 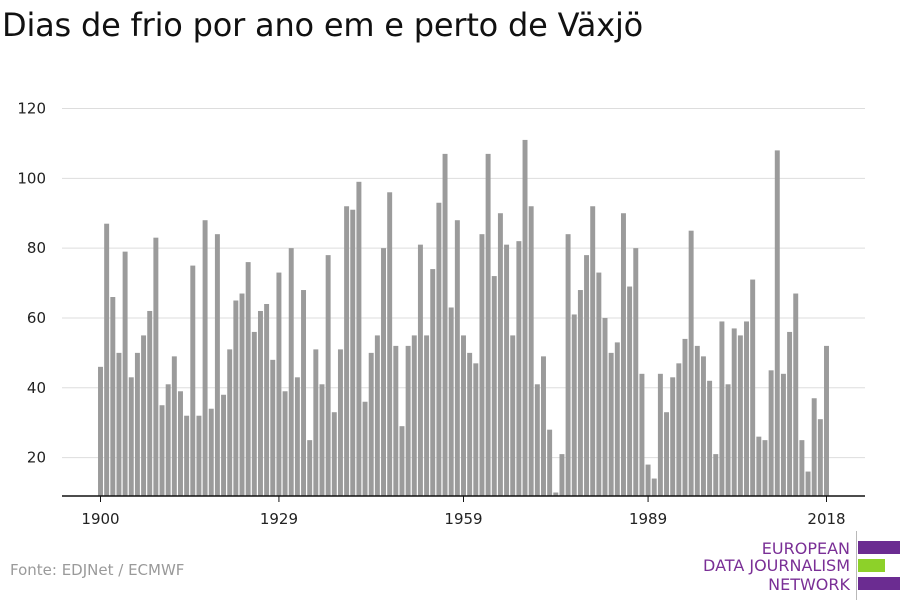 What do you see at coordinates (279, 384) in the screenshot?
I see `bar-1929` at bounding box center [279, 384].